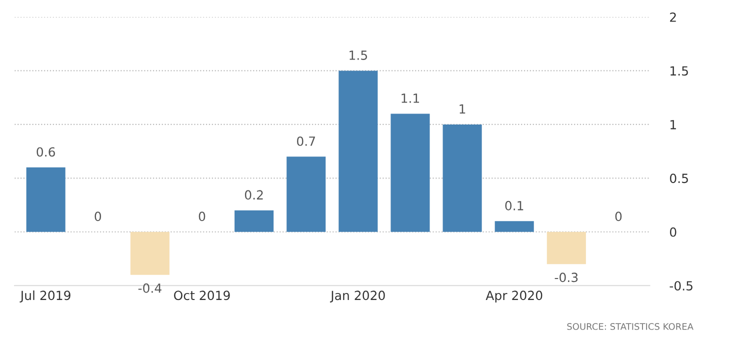 This screenshot has height=340, width=730. What do you see at coordinates (463, 109) in the screenshot?
I see `data-label: 1` at bounding box center [463, 109].